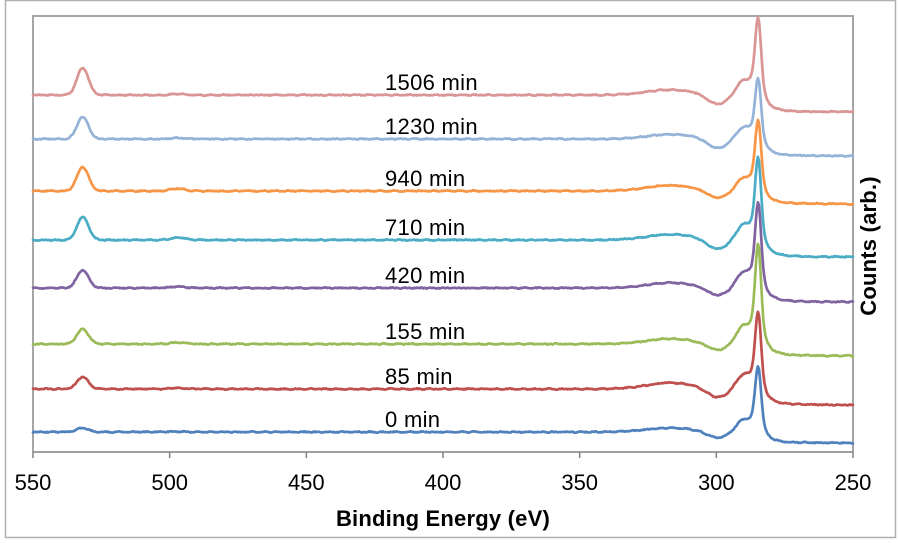 This screenshot has width=900, height=543. What do you see at coordinates (33, 482) in the screenshot?
I see `x-tick-label: 550` at bounding box center [33, 482].